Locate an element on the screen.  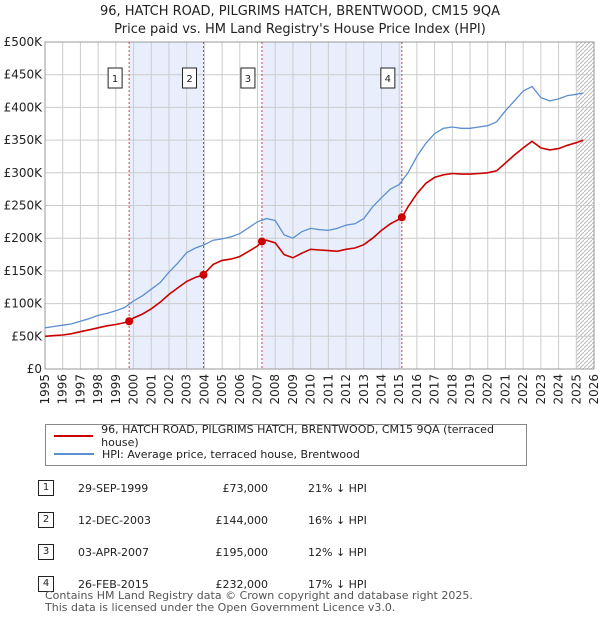
row-hpi: 17% ↓ HPI is located at coordinates (337, 584).